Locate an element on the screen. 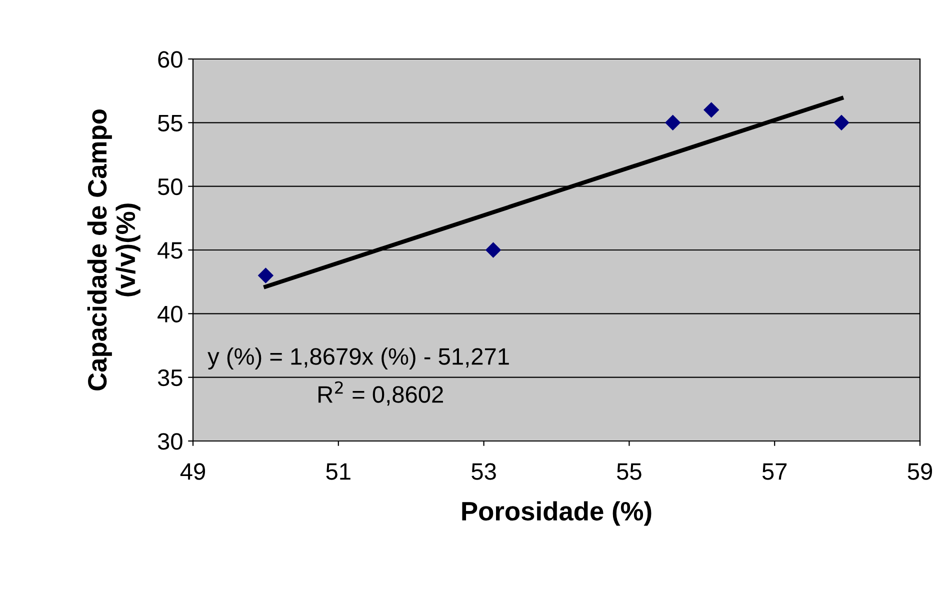 This screenshot has width=951, height=590. annotation: R$^{2}$ = 0,8602 is located at coordinates (380, 393).